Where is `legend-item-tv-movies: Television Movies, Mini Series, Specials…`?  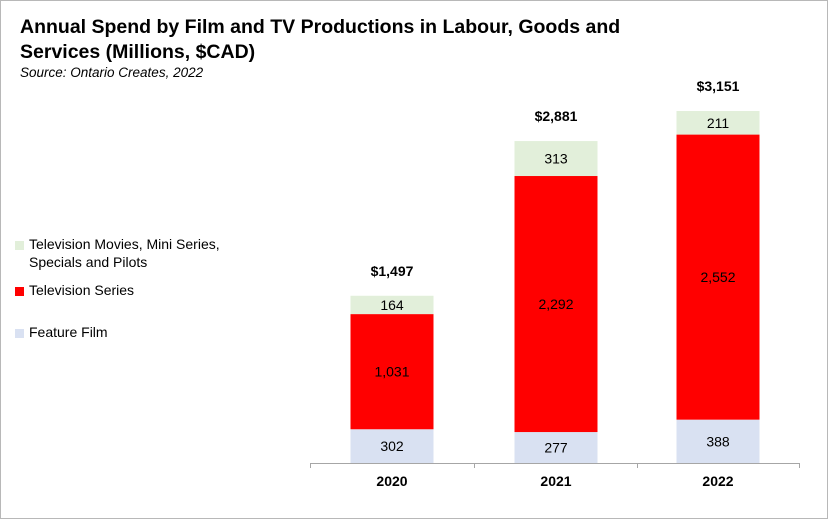 legend-item-tv-movies: Television Movies, Mini Series, Specials… is located at coordinates (145, 253).